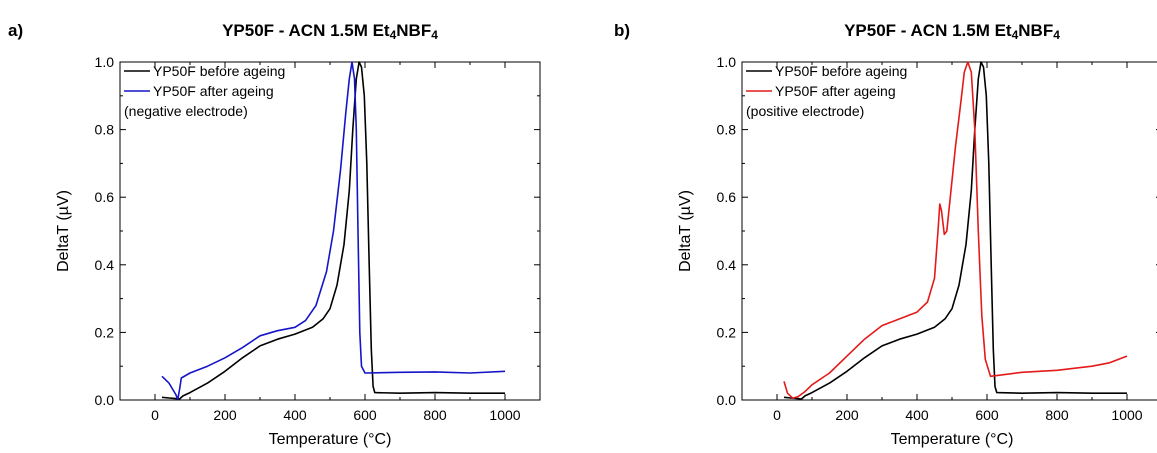 This screenshot has height=453, width=1157. Describe the element at coordinates (805, 111) in the screenshot. I see `legend-note: (positive electrode)` at that location.